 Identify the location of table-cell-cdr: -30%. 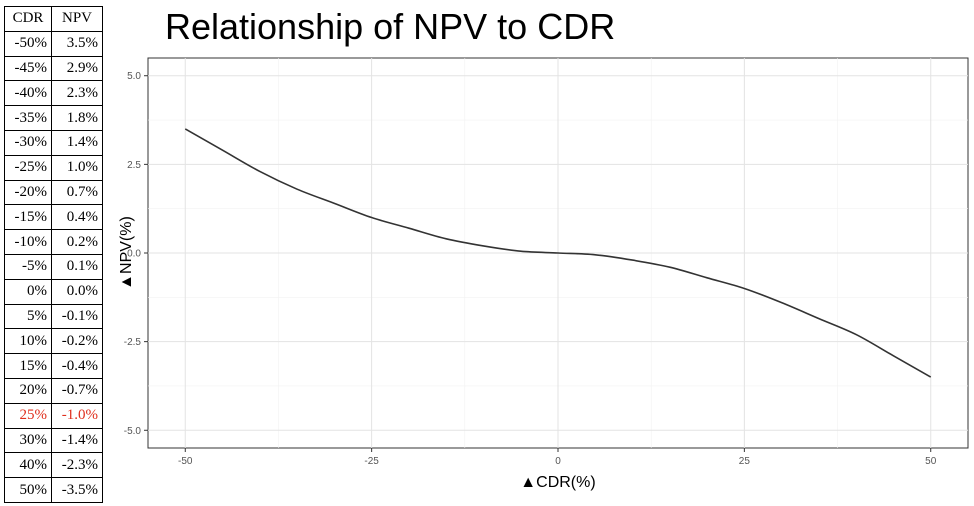
(28, 142).